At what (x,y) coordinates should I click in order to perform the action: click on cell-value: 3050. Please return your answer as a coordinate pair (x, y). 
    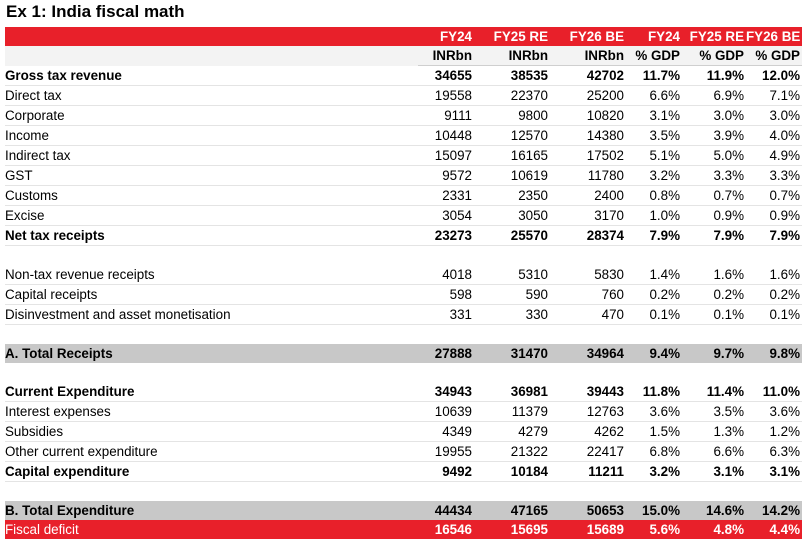
    Looking at the image, I should click on (512, 215).